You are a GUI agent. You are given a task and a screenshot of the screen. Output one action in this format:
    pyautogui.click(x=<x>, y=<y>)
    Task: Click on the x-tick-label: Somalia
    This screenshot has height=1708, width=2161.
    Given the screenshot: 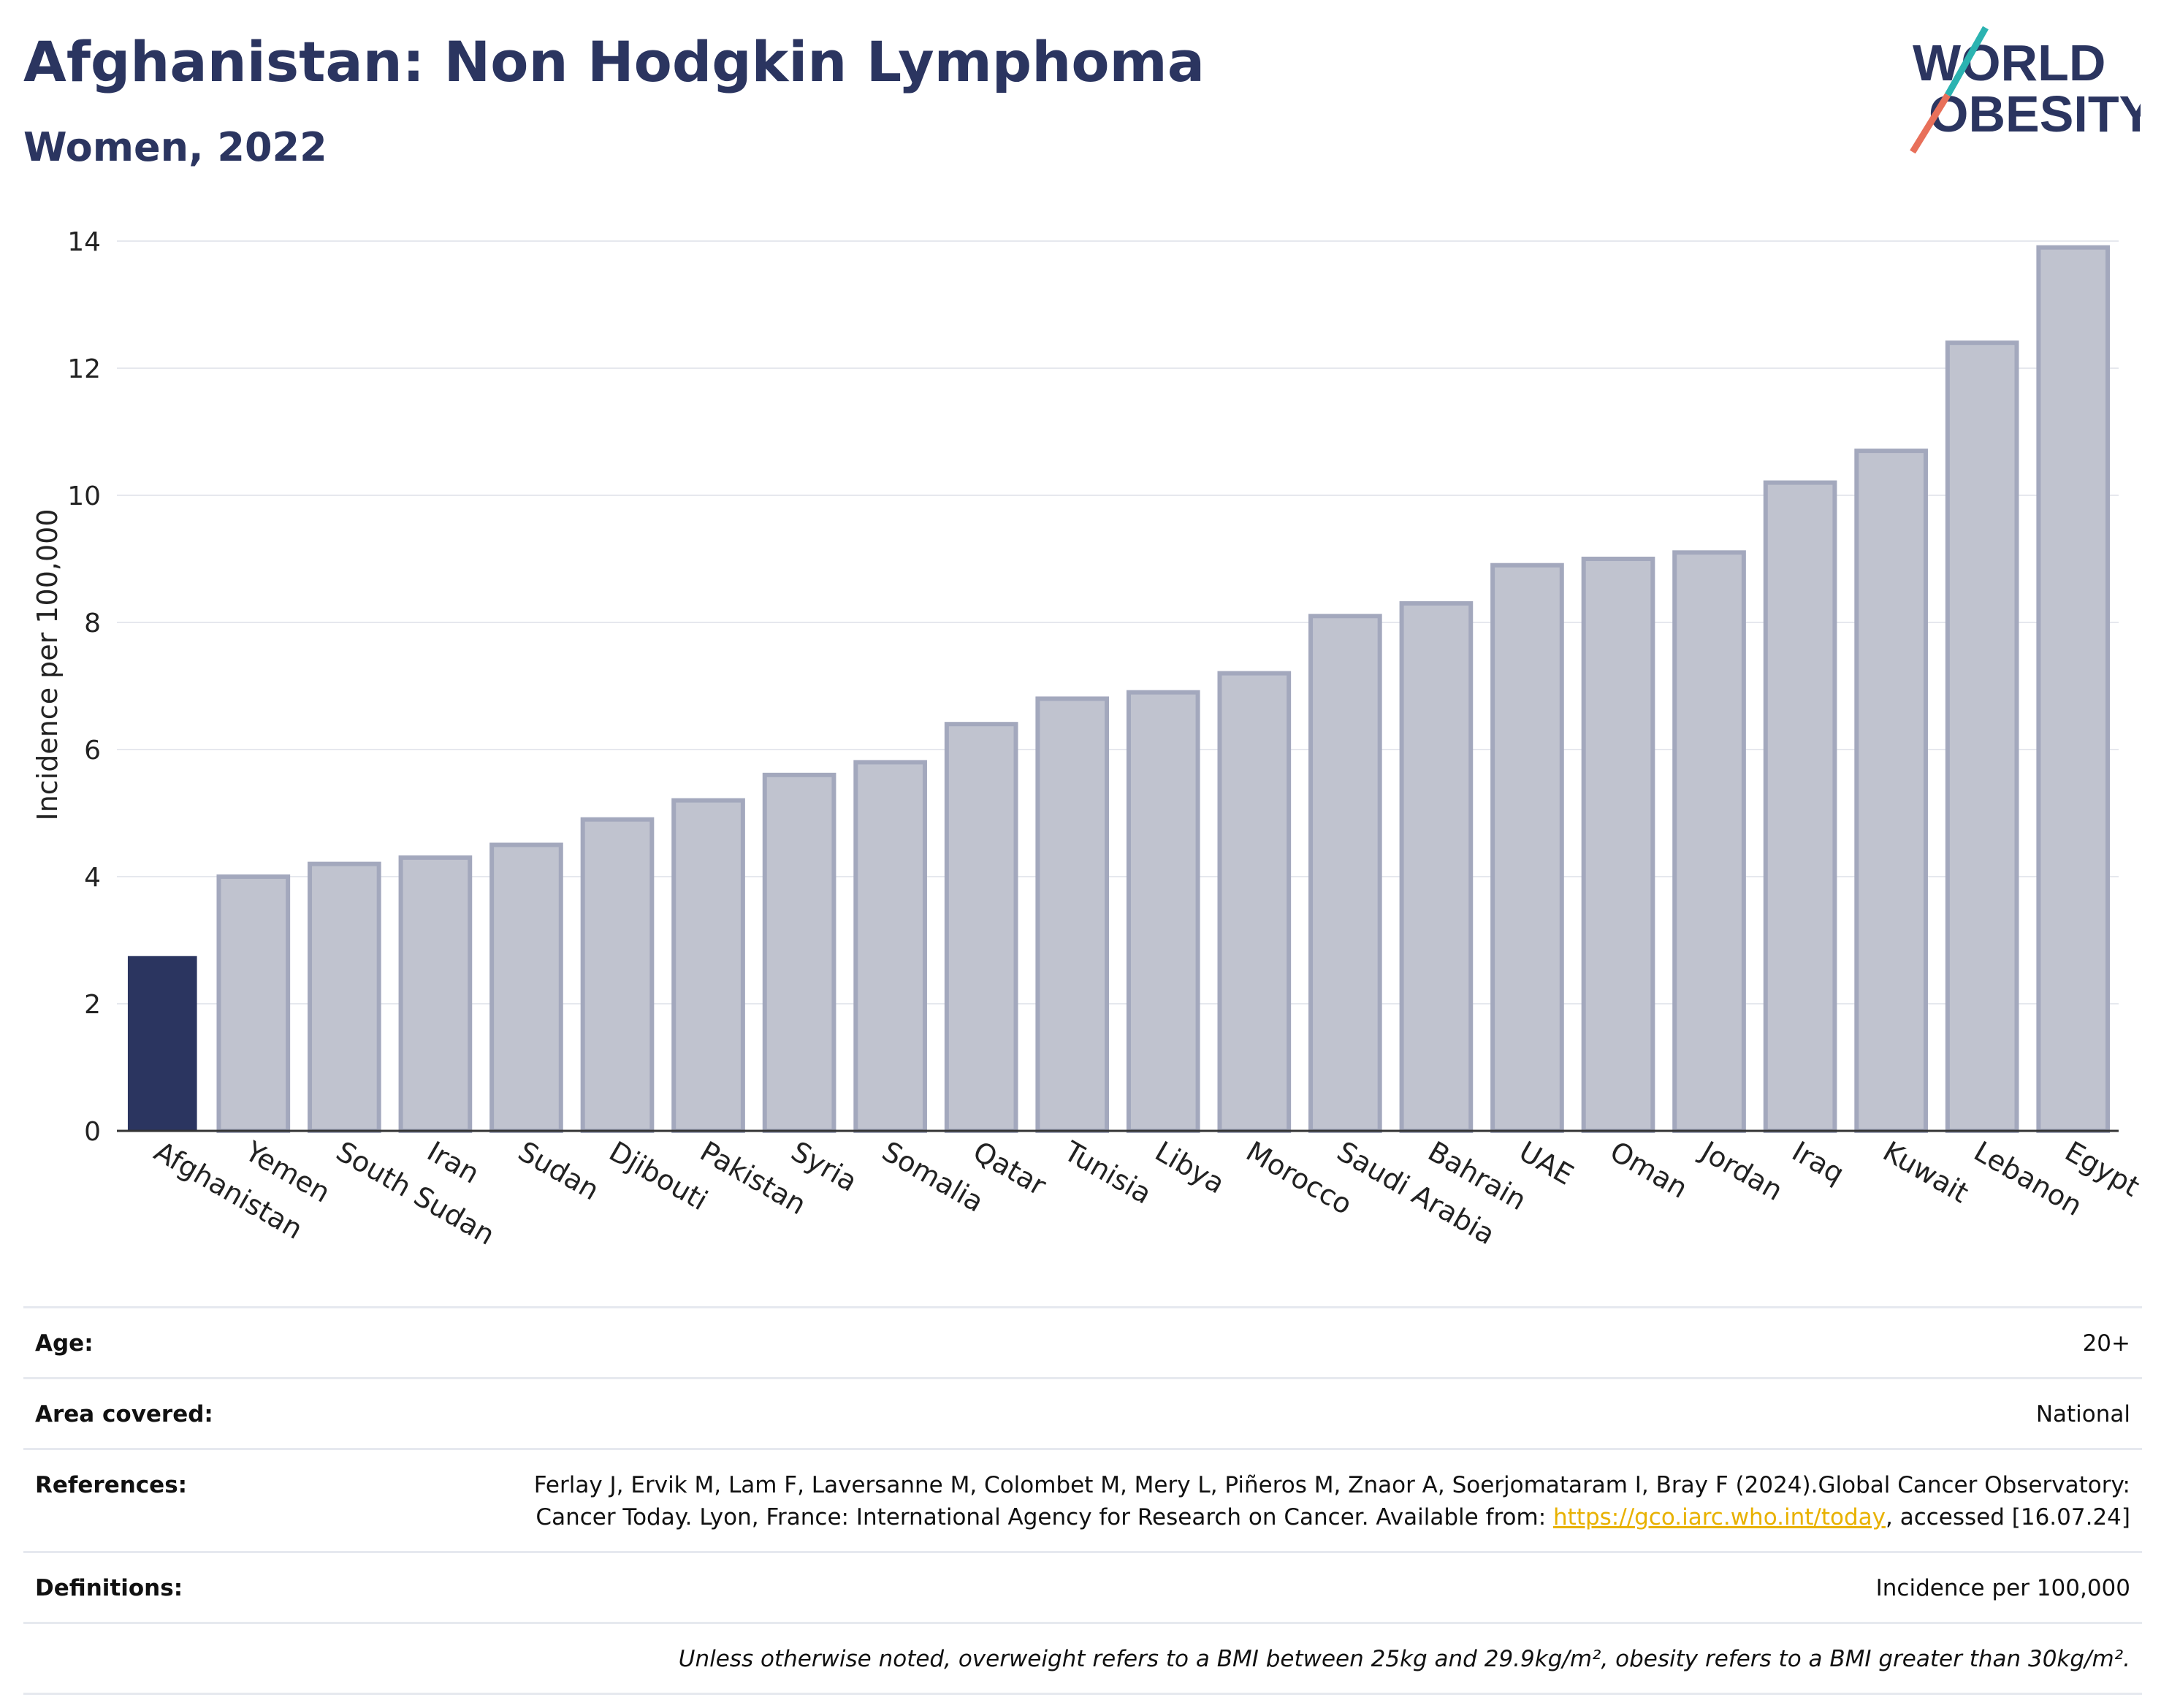 What is the action you would take?
    pyautogui.click(x=933, y=1177)
    